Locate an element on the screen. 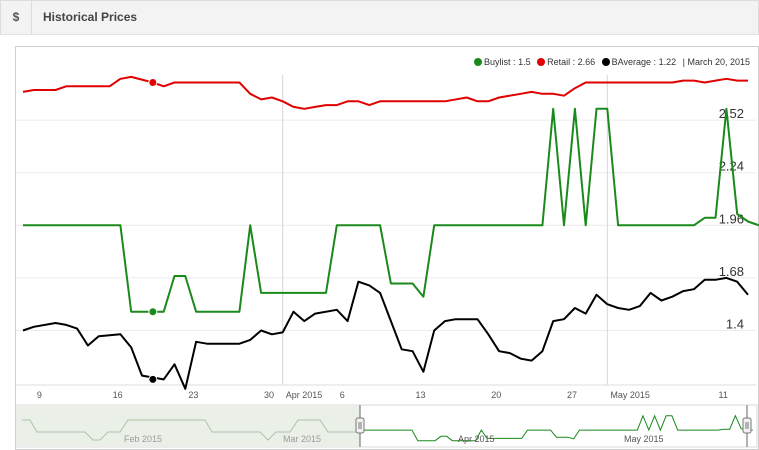 This screenshot has height=450, width=759. navigator-frame is located at coordinates (387, 426).